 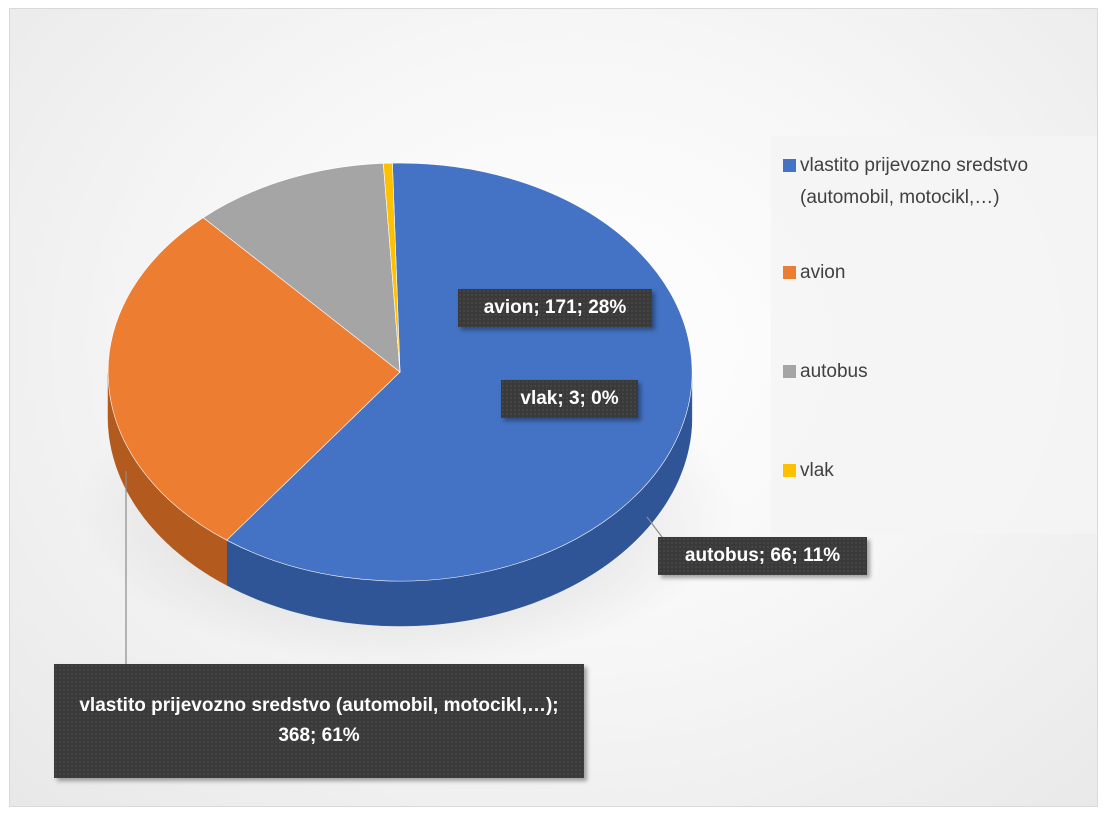 I want to click on data-label-autobus: autobus; 66; 11%, so click(x=762, y=556).